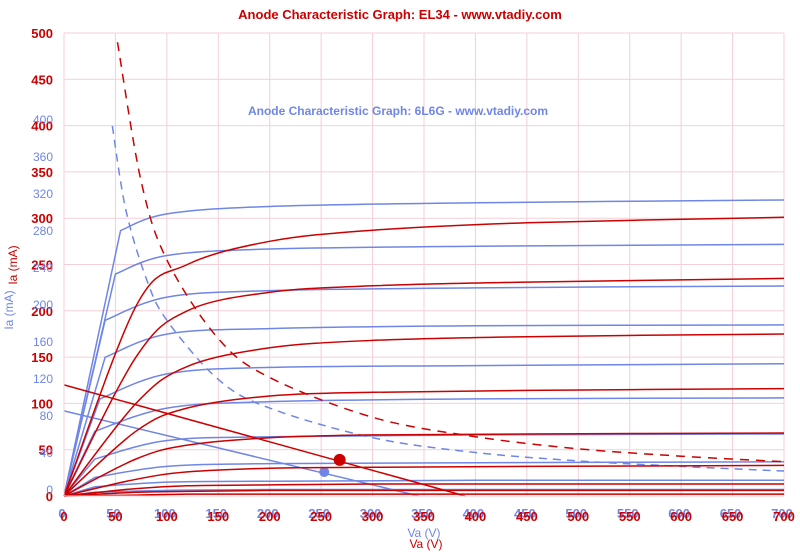 The height and width of the screenshot is (559, 800). I want to click on el34-x-tick-label: 400, so click(476, 516).